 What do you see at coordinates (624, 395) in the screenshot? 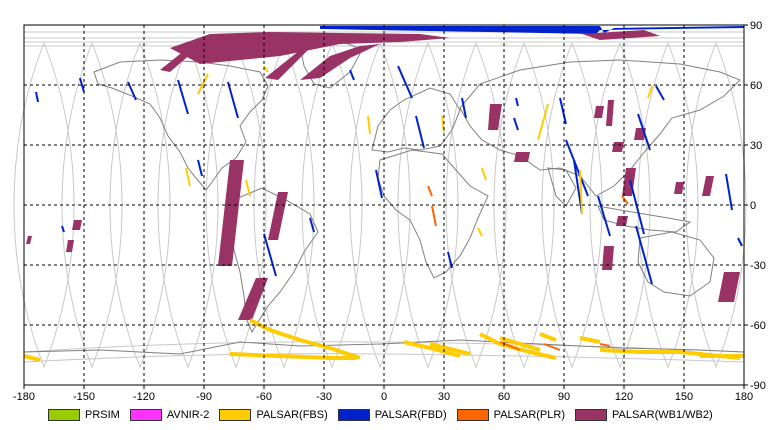
I see `lon-tick-label: 120` at bounding box center [624, 395].